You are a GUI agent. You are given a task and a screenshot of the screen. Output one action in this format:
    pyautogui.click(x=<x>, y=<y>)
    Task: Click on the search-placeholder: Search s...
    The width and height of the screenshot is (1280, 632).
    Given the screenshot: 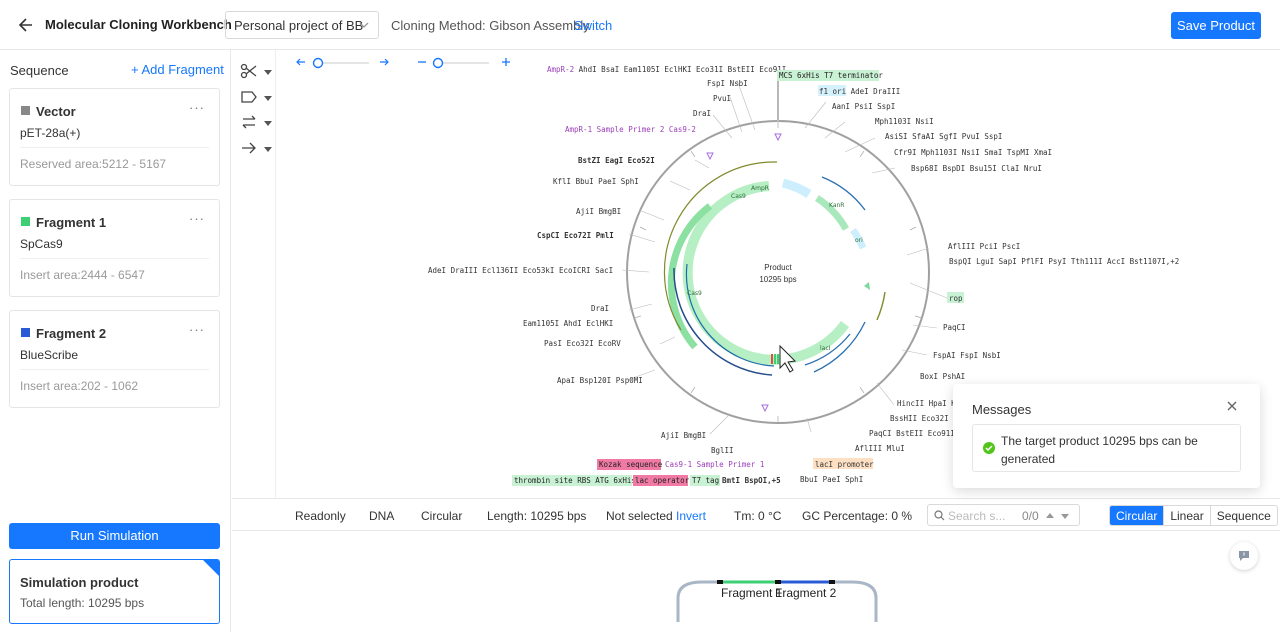 What is the action you would take?
    pyautogui.click(x=977, y=516)
    